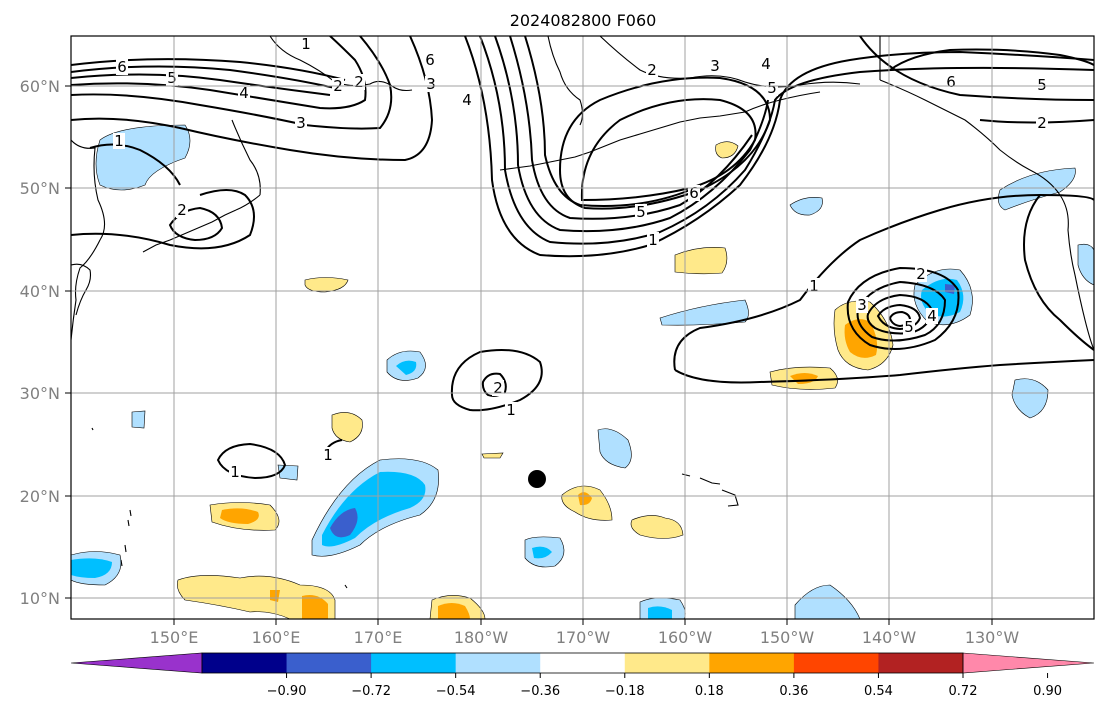 The height and width of the screenshot is (712, 1105). I want to click on lon-label: 170°W, so click(583, 637).